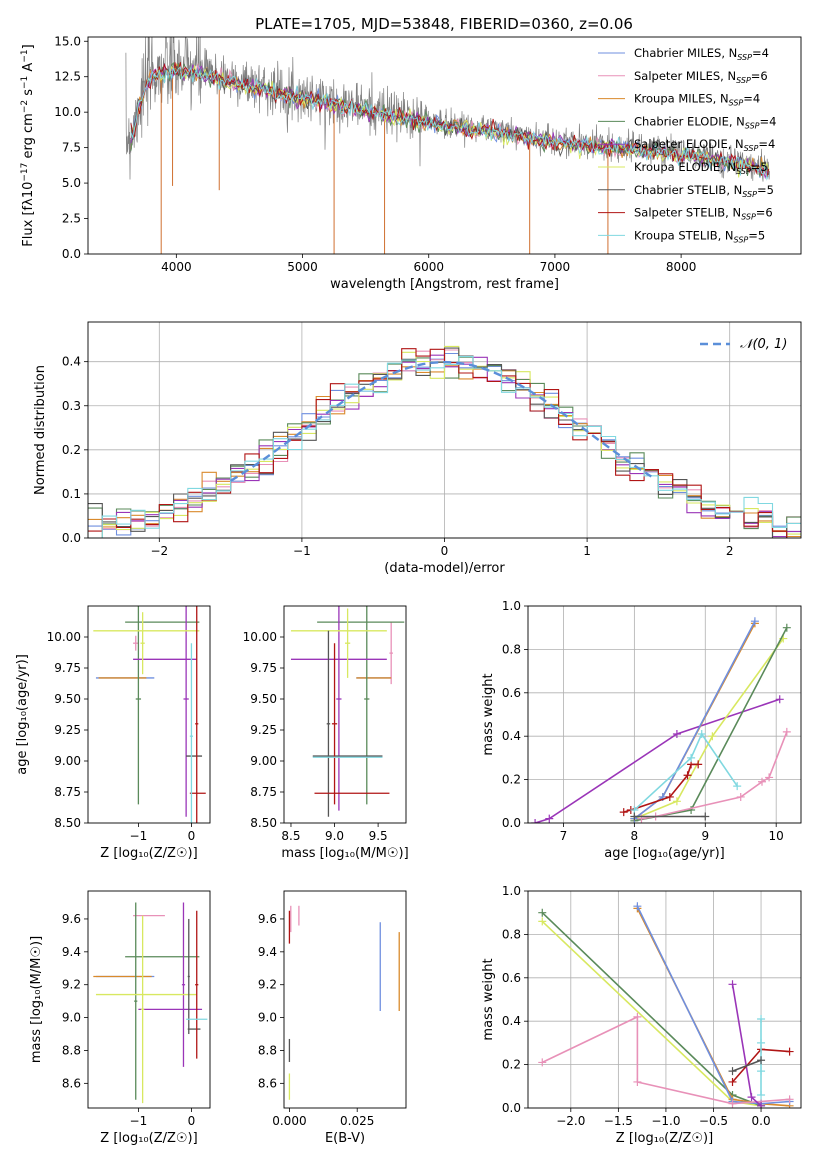  I want to click on legend-text: Chabrier STELIB, N, so click(688, 190).